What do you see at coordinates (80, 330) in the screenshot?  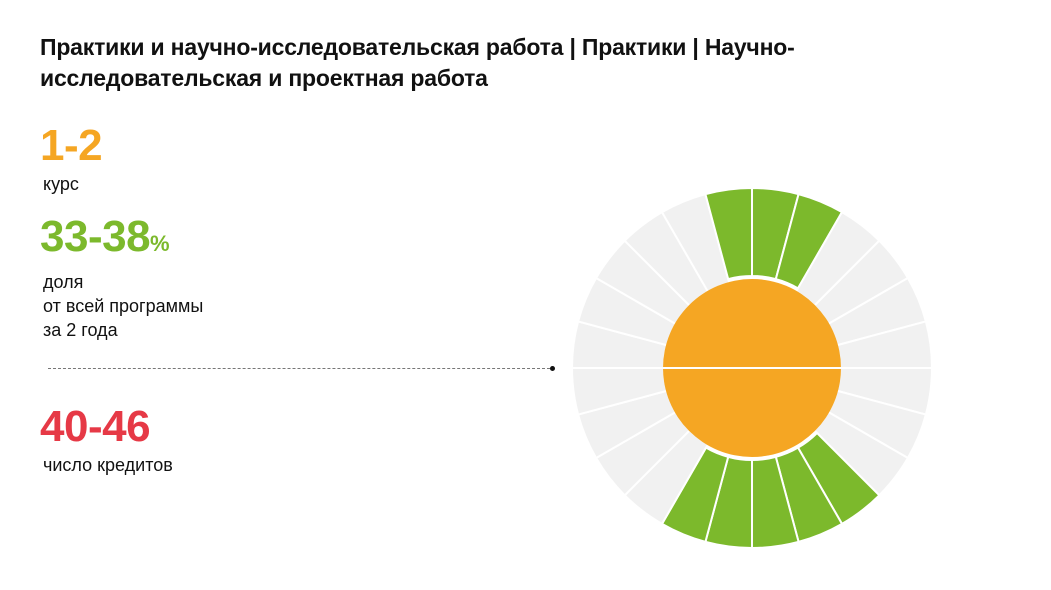 I see `share-caption-line-3: за 2 года` at bounding box center [80, 330].